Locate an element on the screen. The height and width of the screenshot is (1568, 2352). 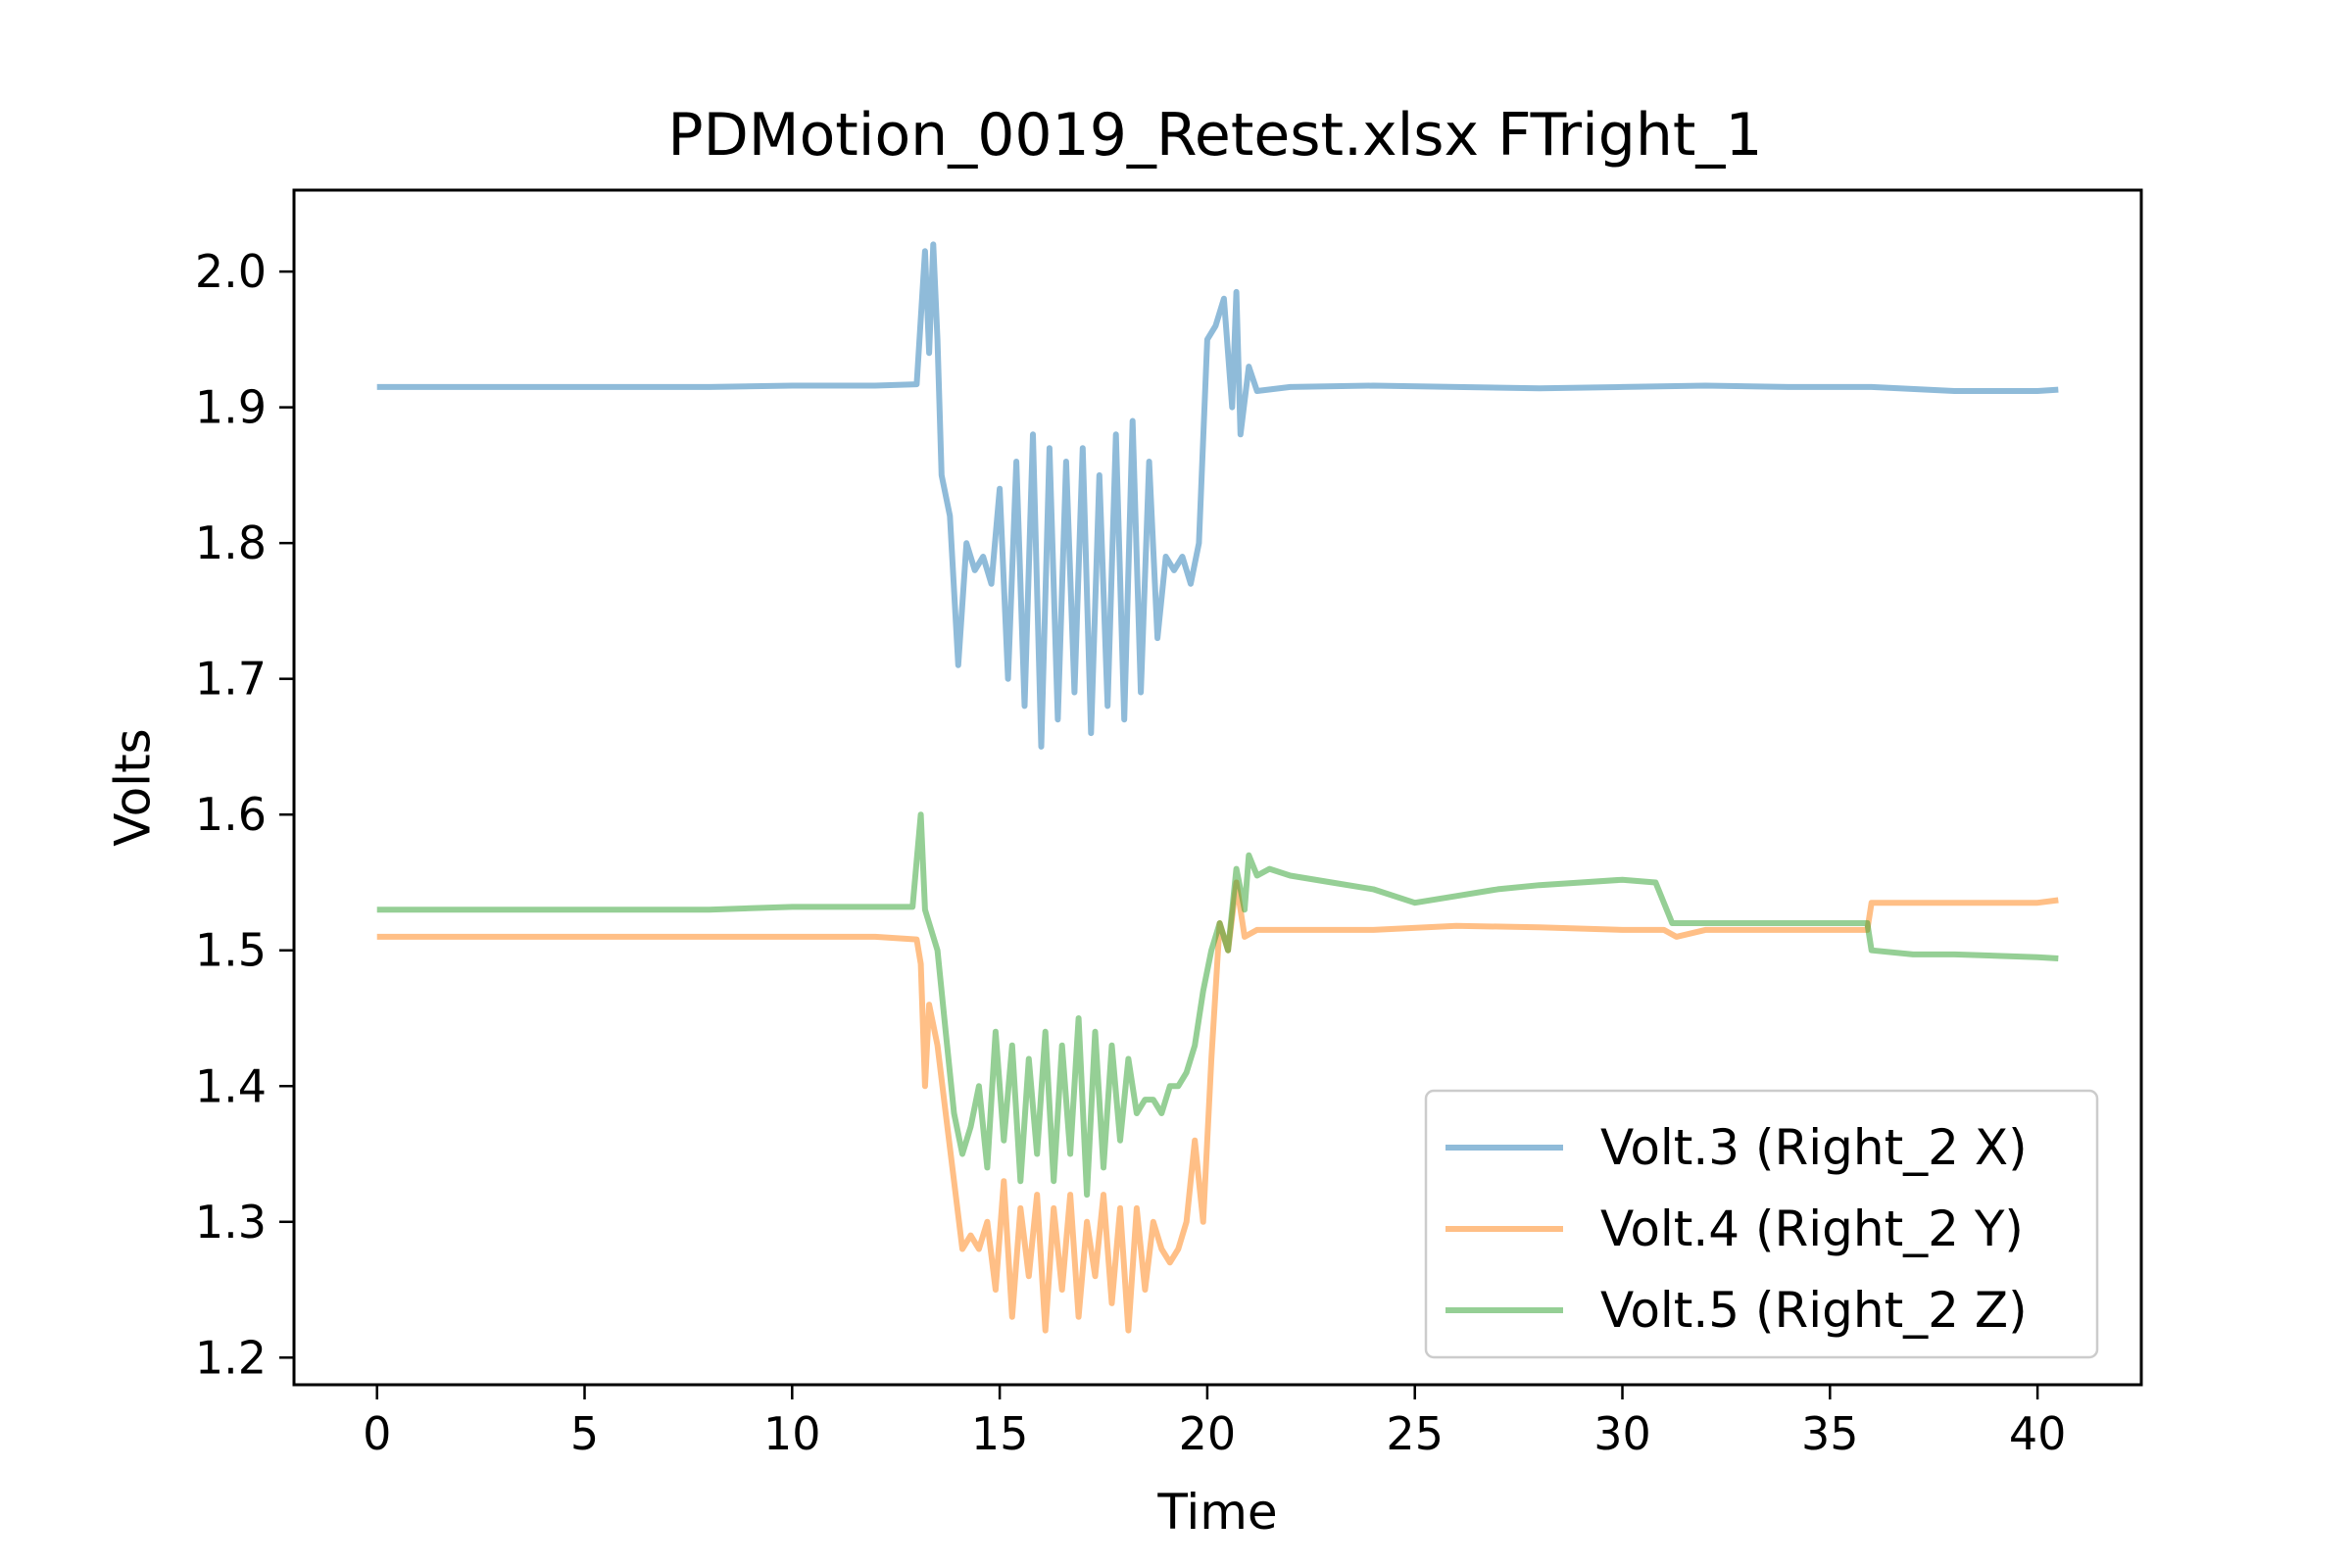
x-tick-label: 0 is located at coordinates (377, 1433).